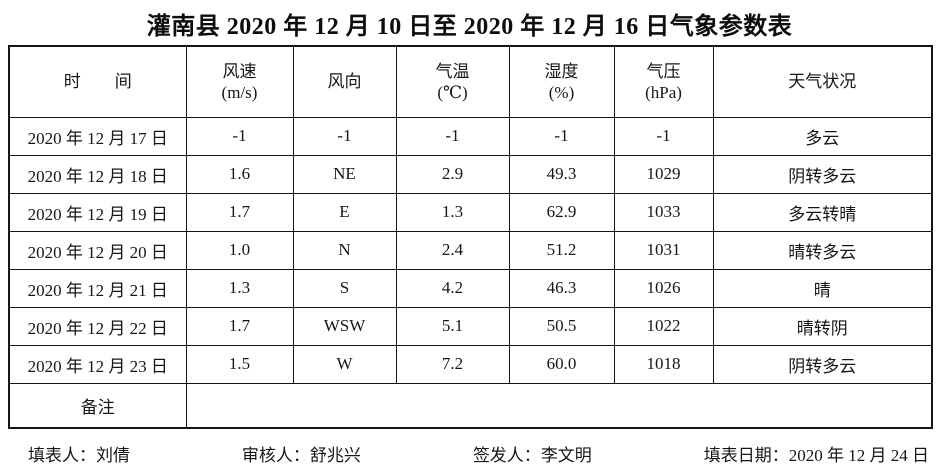 This screenshot has height=472, width=939. Describe the element at coordinates (663, 250) in the screenshot. I see `cell-pressure: 1031` at that location.